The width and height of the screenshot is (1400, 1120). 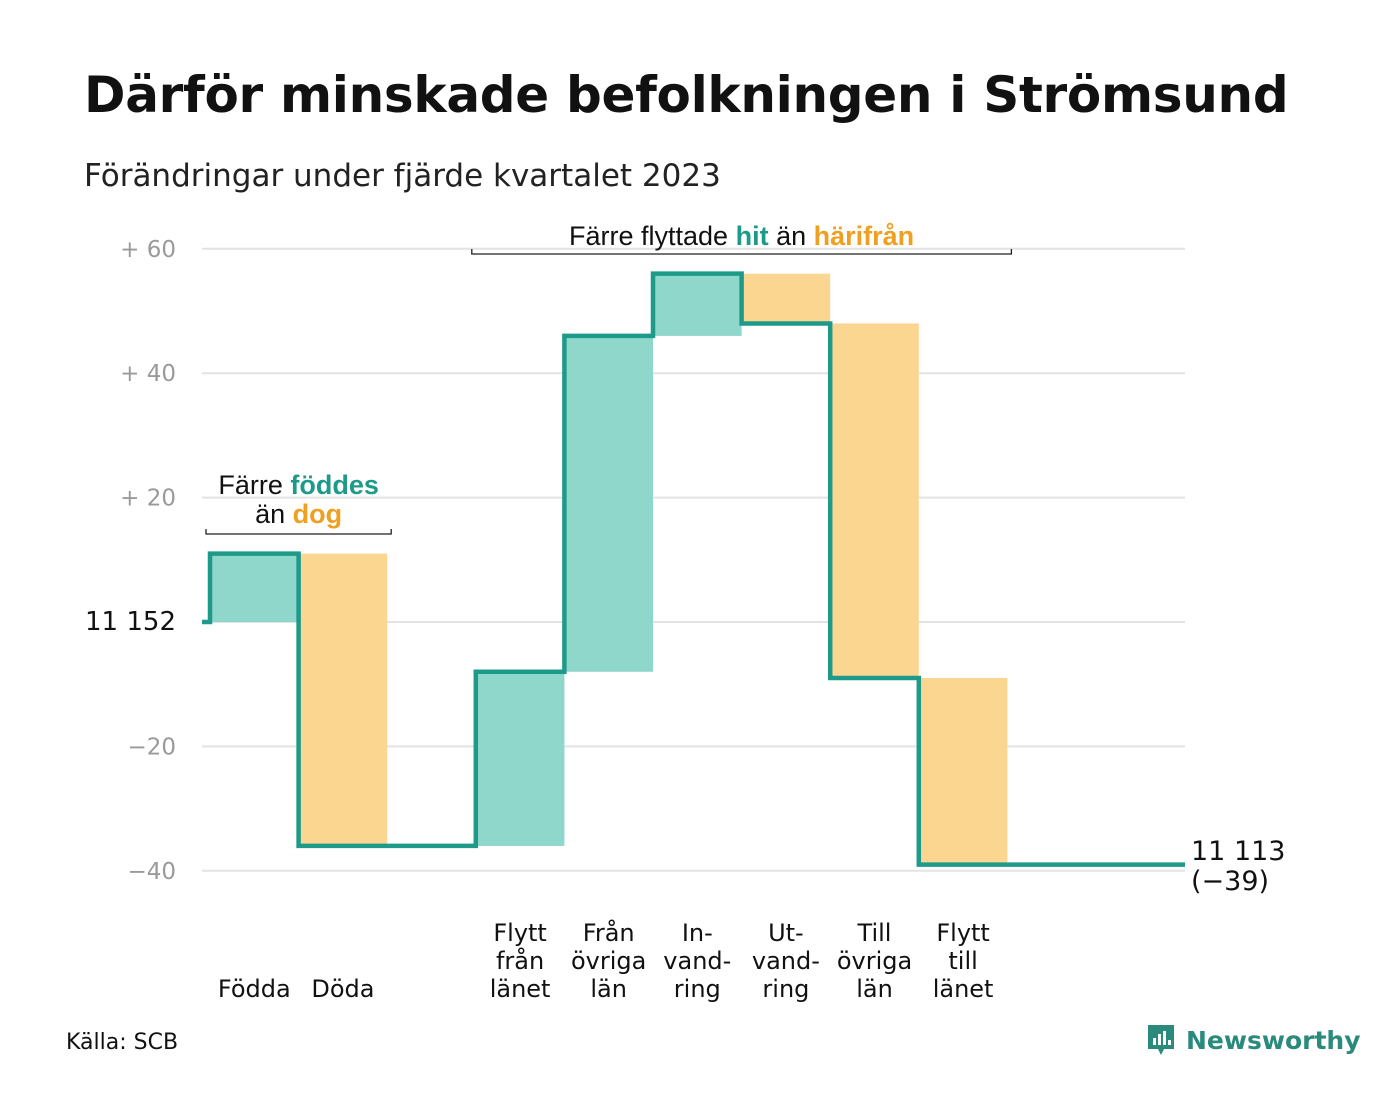 What do you see at coordinates (148, 374) in the screenshot?
I see `y-tick-label: + 40` at bounding box center [148, 374].